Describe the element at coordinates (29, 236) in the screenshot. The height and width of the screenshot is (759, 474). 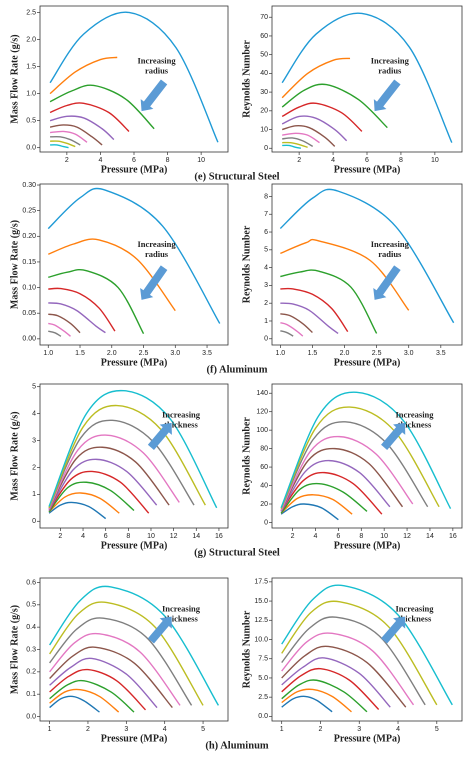
I see `y-tick-label: 0.20` at that location.